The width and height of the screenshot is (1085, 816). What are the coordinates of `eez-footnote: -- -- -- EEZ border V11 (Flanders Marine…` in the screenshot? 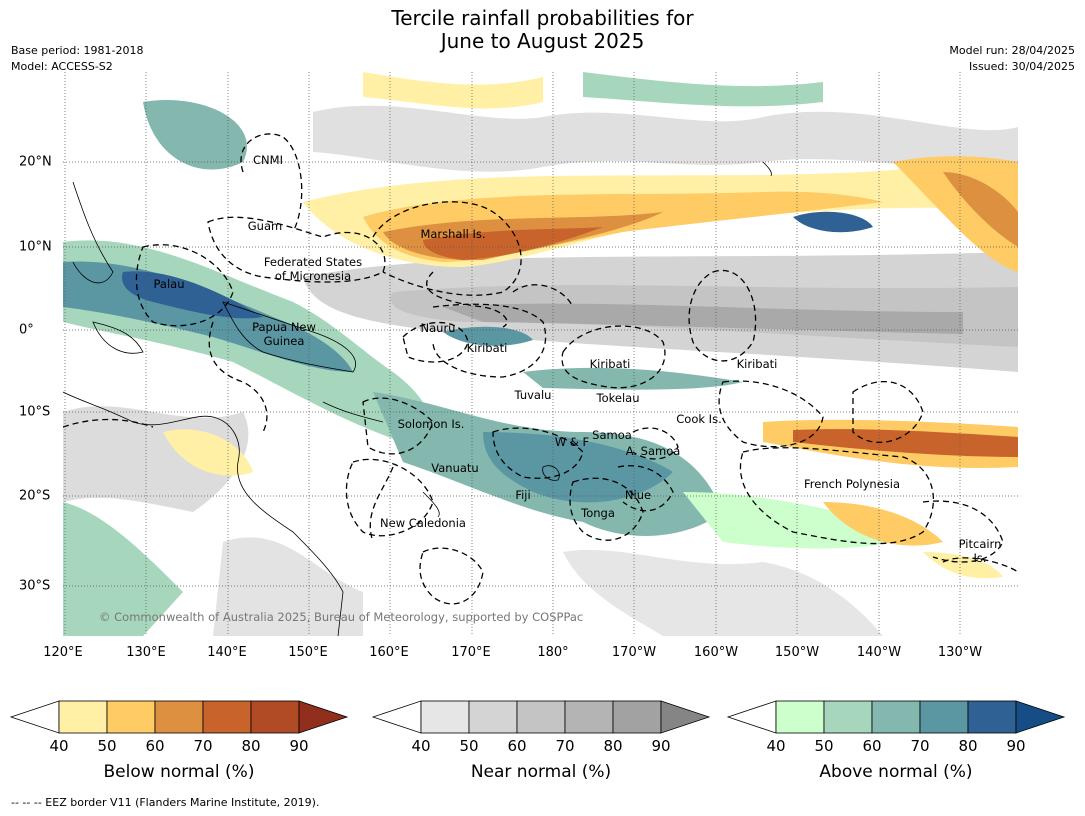 It's located at (165, 802).